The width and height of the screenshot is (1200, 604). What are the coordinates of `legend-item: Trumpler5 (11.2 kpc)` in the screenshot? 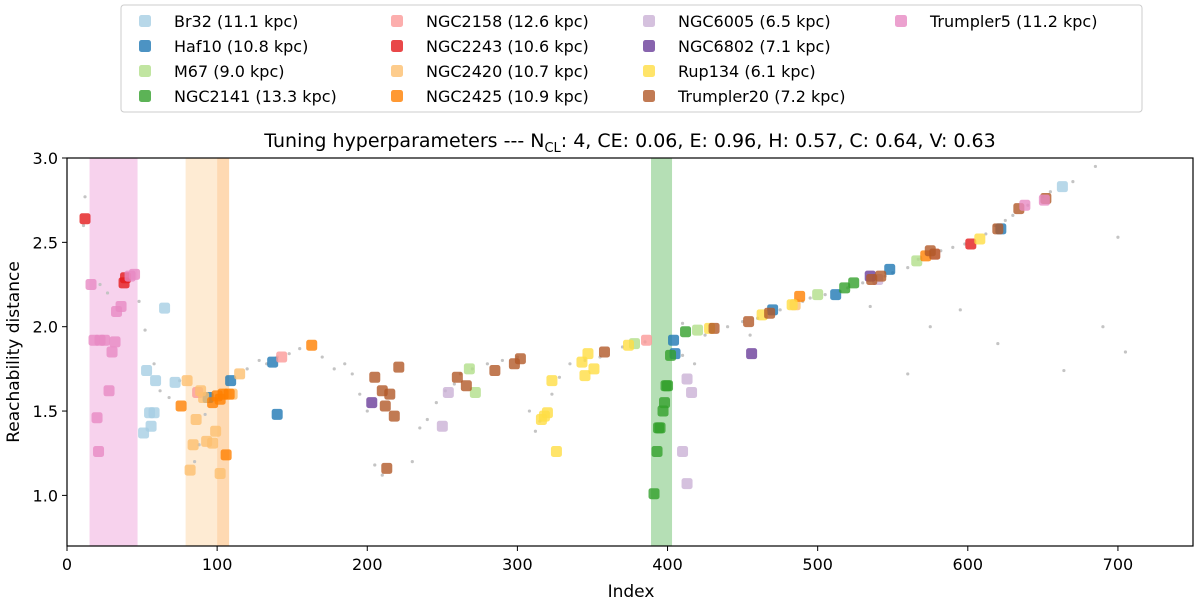 It's located at (996, 21).